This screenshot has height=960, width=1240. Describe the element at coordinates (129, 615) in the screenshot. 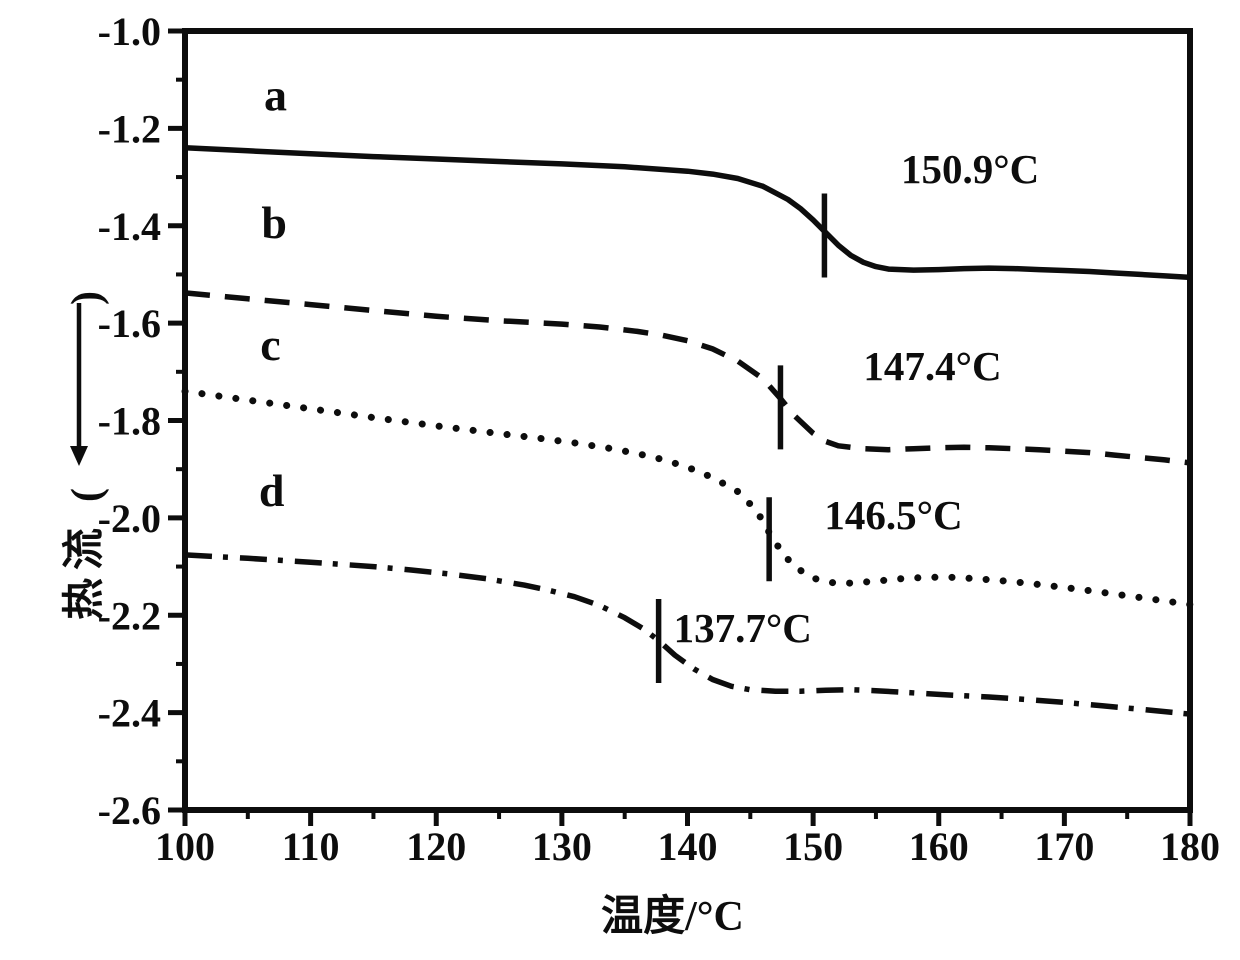

I see `y-tick-label: -2.2` at that location.